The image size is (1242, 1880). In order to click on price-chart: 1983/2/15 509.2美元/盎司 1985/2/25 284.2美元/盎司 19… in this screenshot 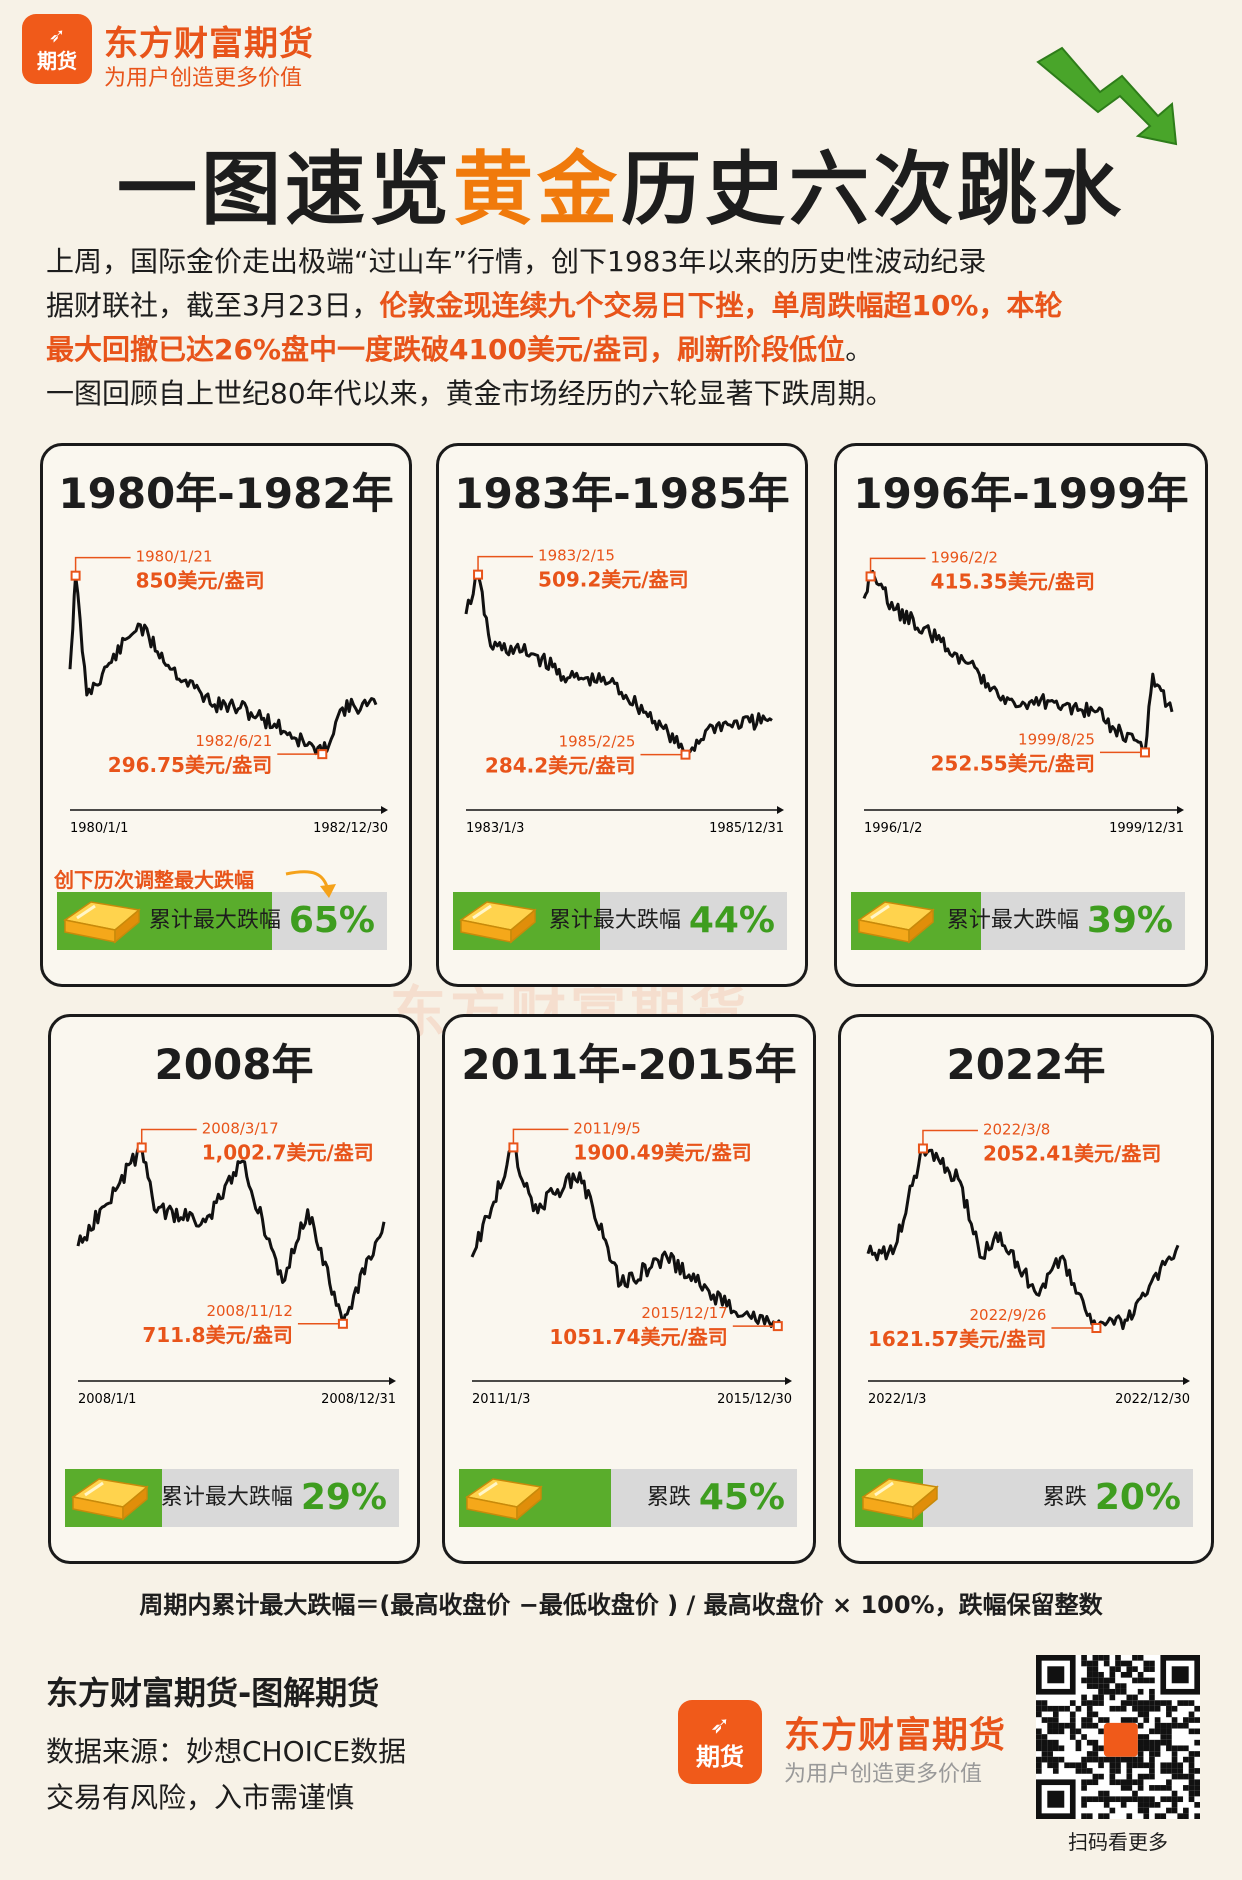, I will do `click(624, 691)`.